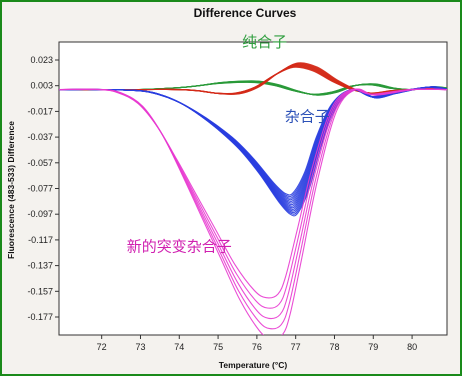 This screenshot has height=376, width=462. What do you see at coordinates (257, 347) in the screenshot?
I see `x-tick-label: 76` at bounding box center [257, 347].